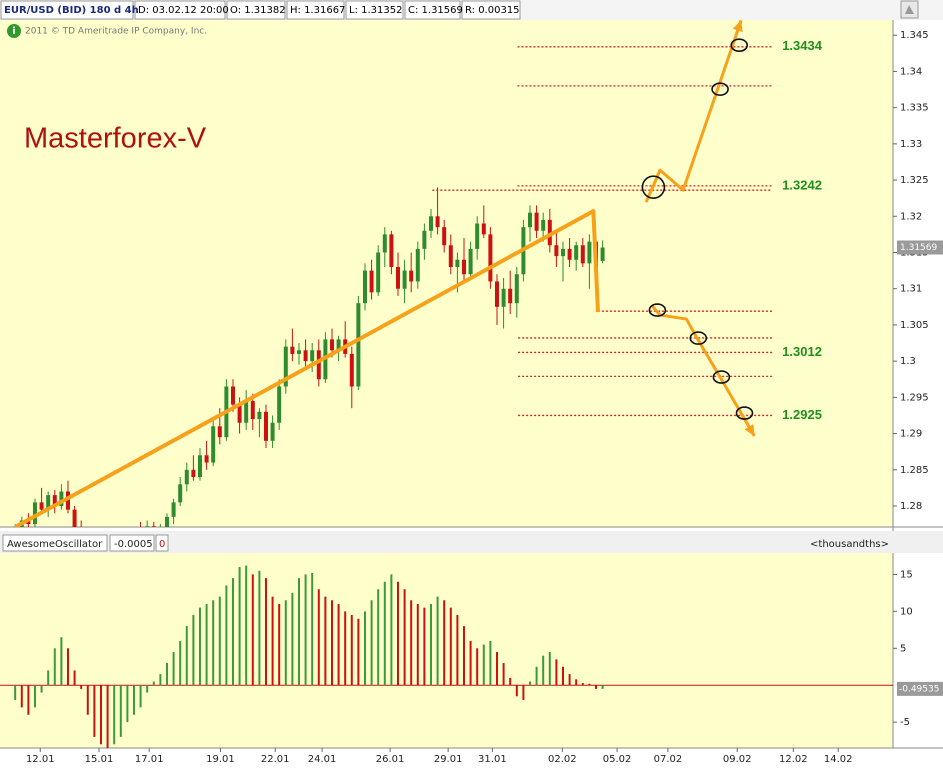  Describe the element at coordinates (914, 180) in the screenshot. I see `y-tick-label: 1.325` at that location.